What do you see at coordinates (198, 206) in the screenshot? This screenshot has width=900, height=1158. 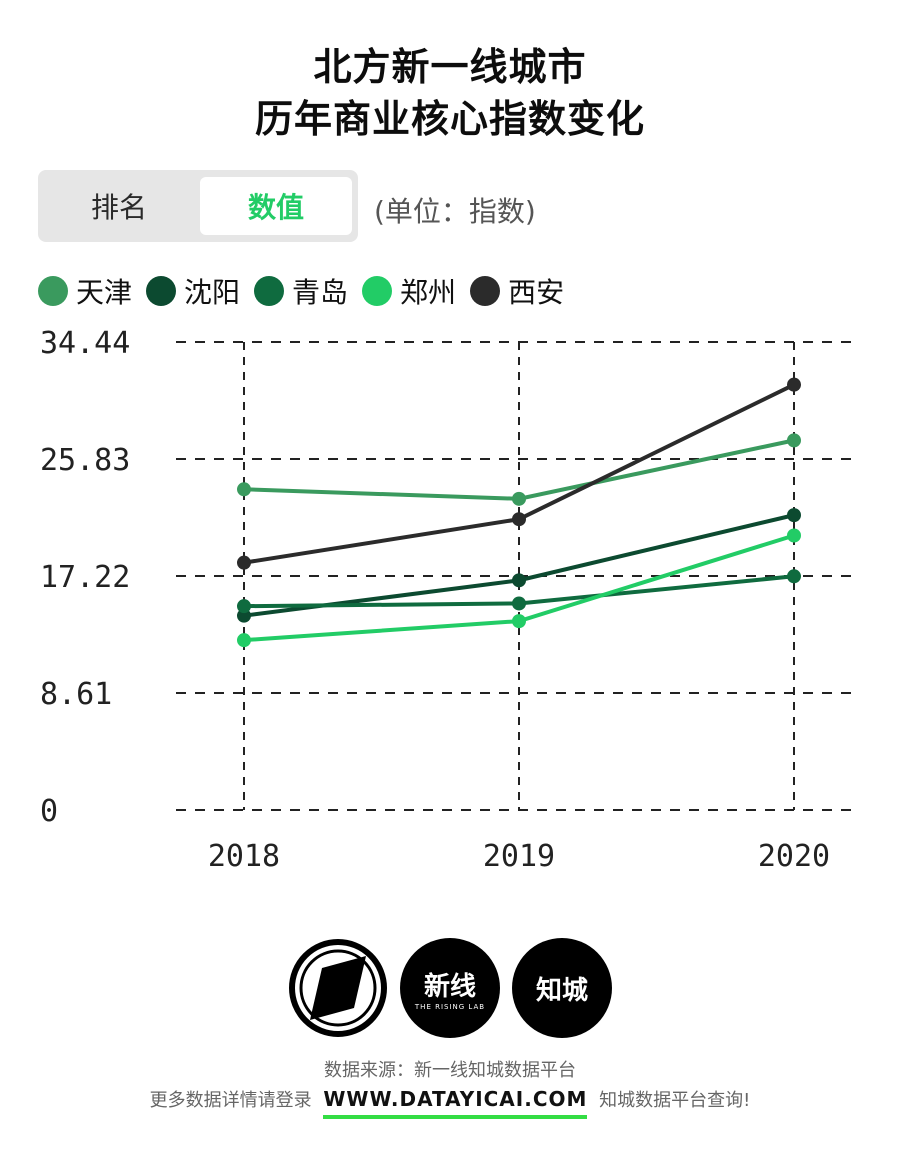 I see `metric-toggle: 排名 数值` at bounding box center [198, 206].